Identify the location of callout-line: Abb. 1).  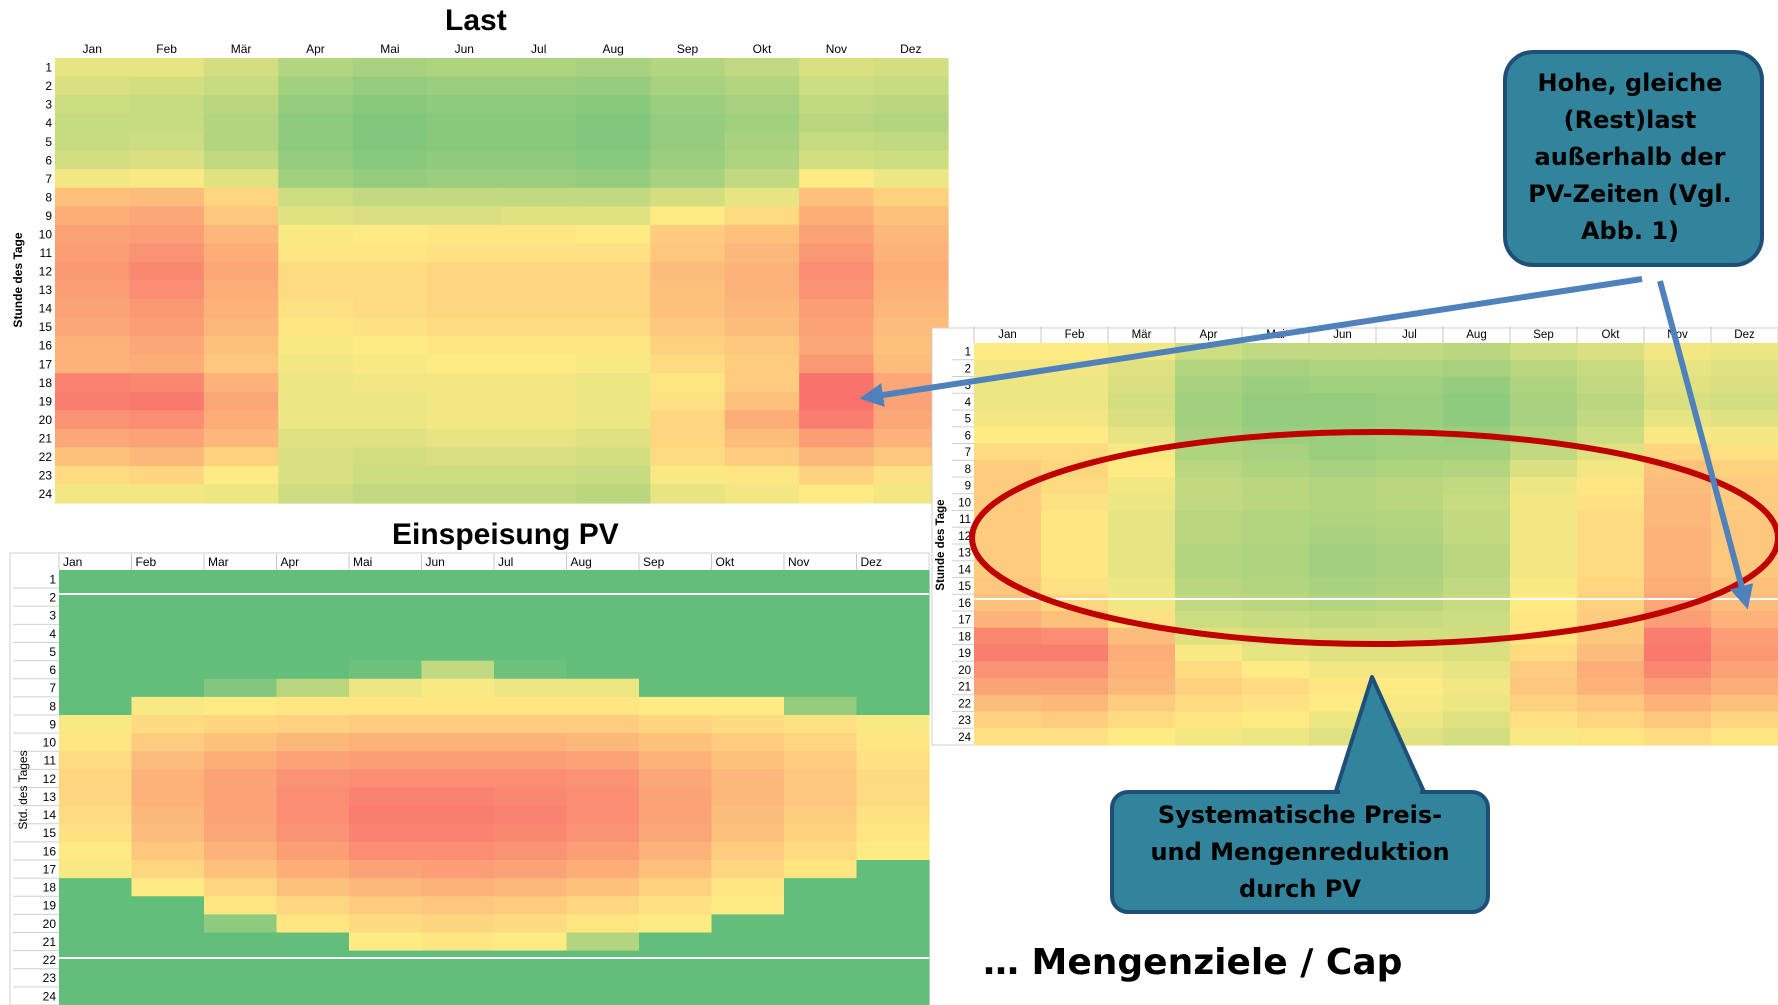
(1630, 231).